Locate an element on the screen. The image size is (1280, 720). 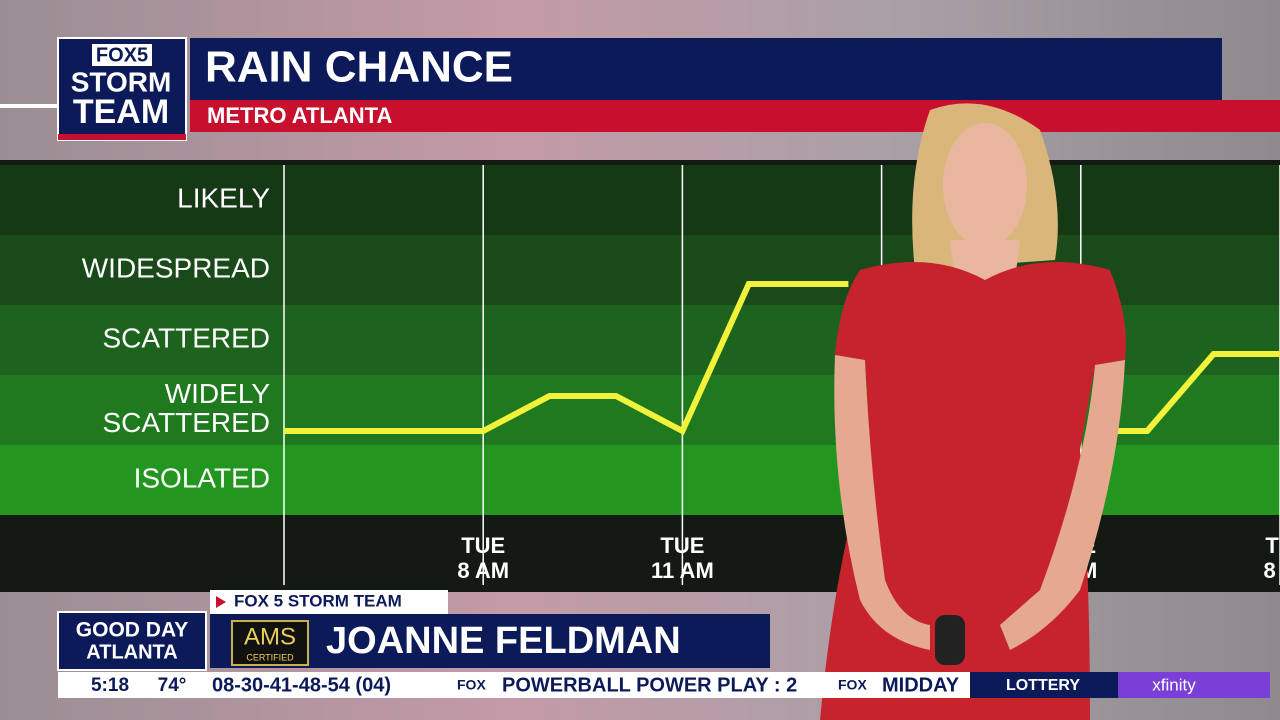
show-logo-box is located at coordinates (132, 641).